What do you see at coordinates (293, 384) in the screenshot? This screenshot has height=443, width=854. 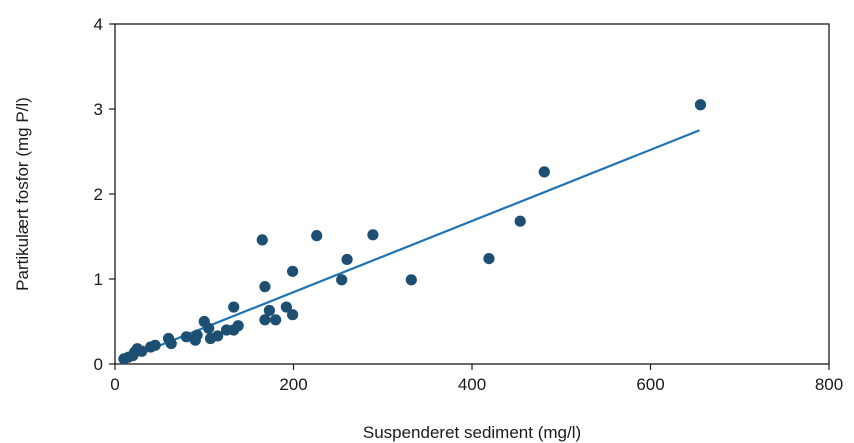 I see `x-tick-label: 200` at bounding box center [293, 384].